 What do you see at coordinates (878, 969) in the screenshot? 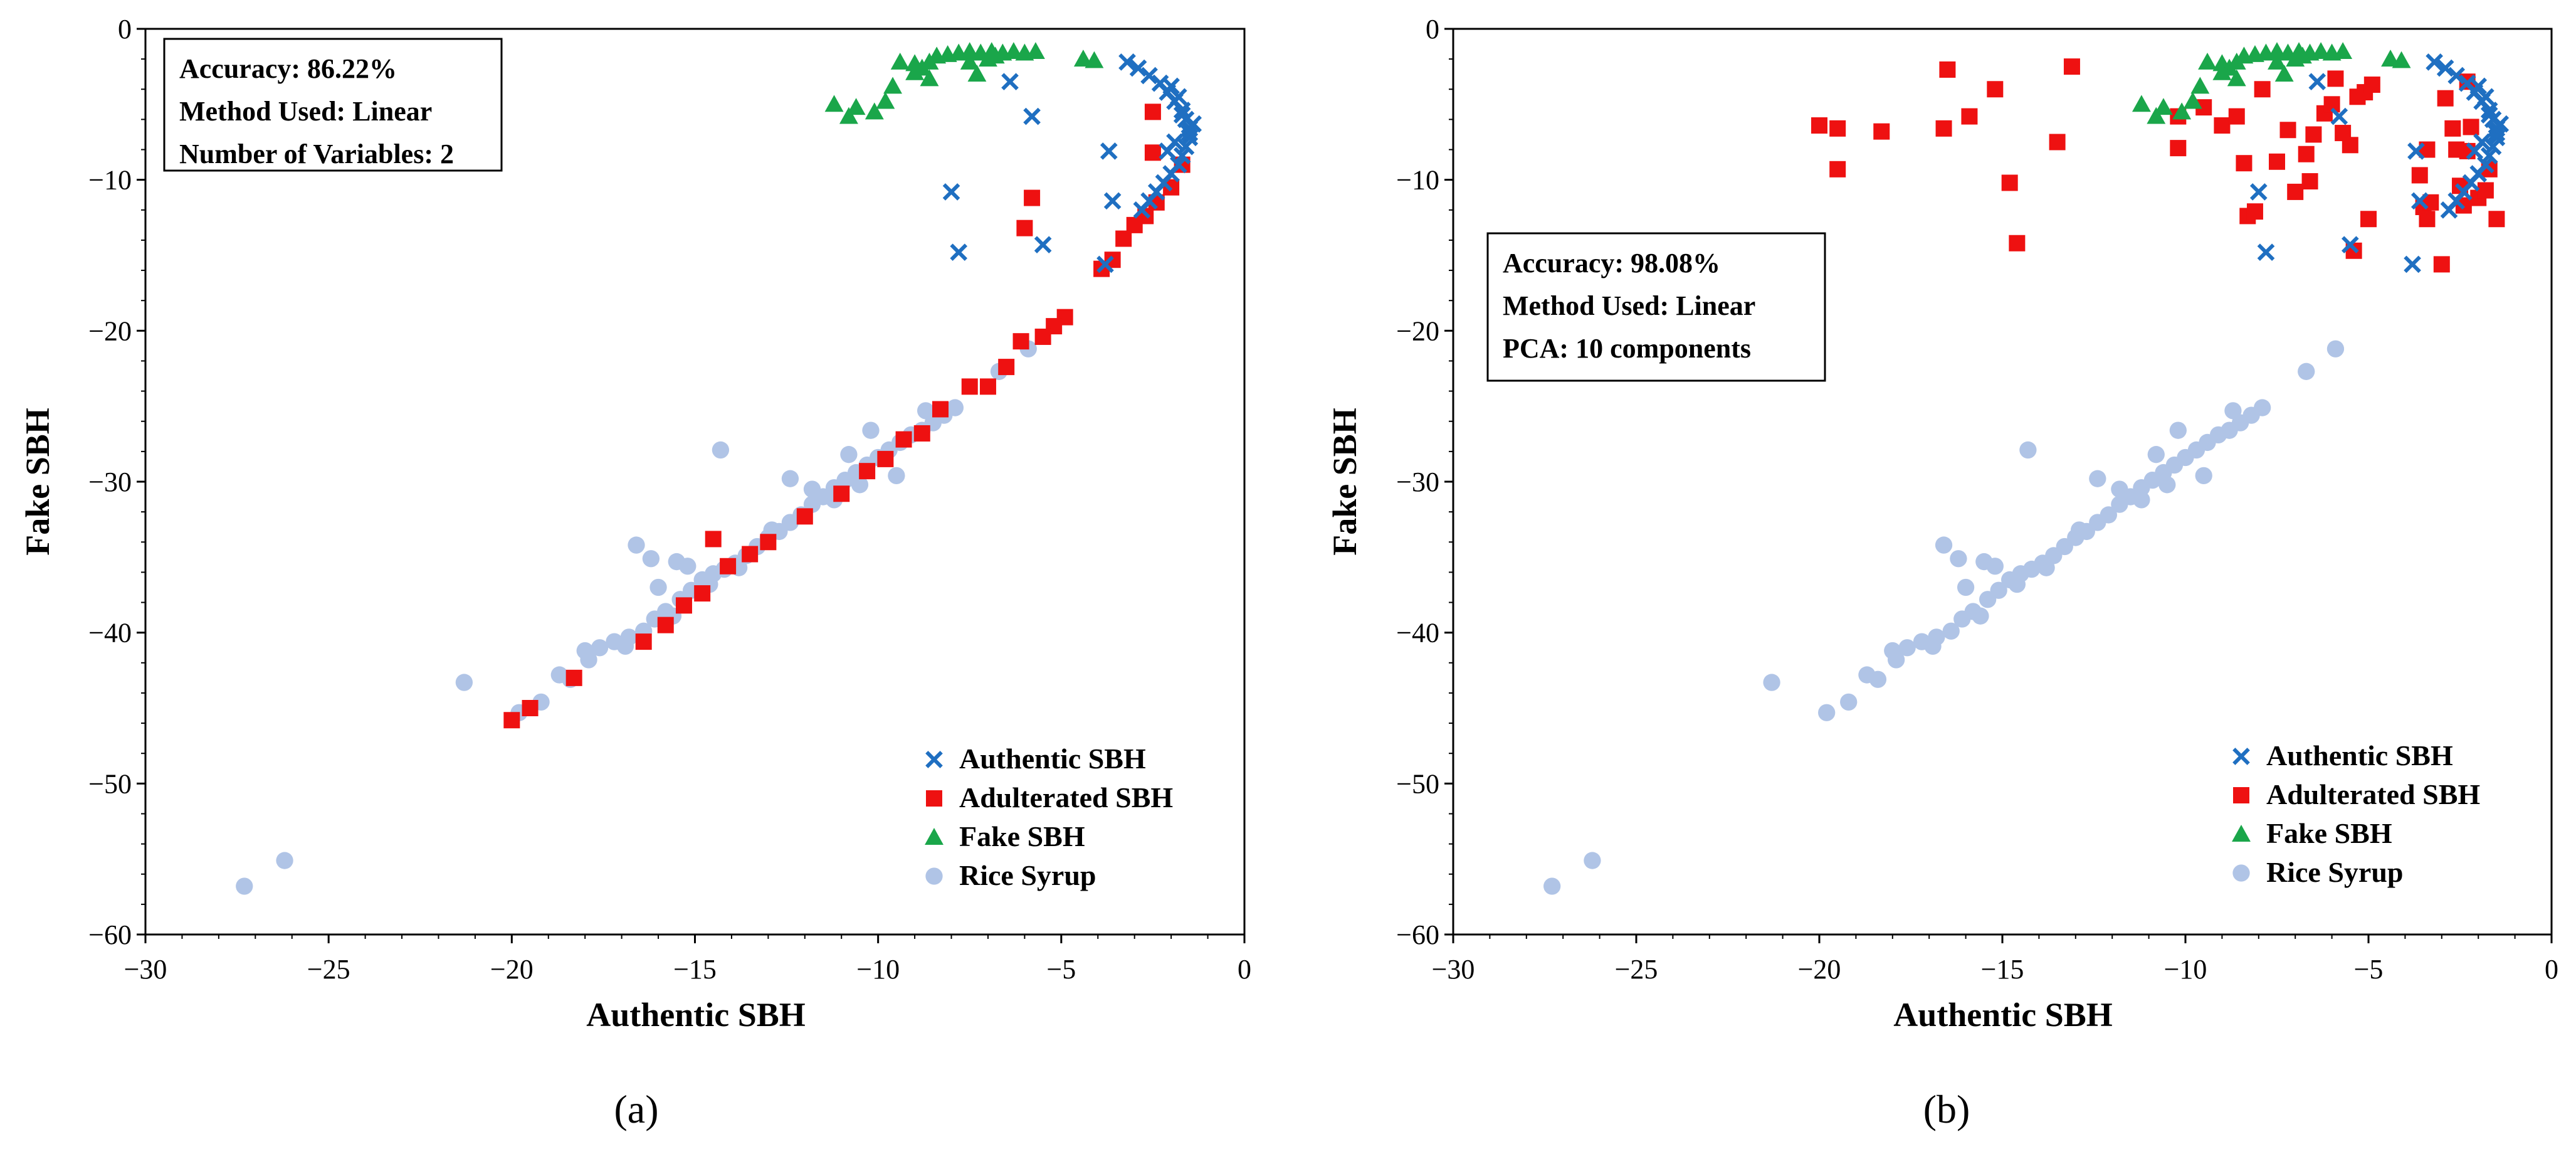
I see `x-tick-label: −10` at bounding box center [878, 969].